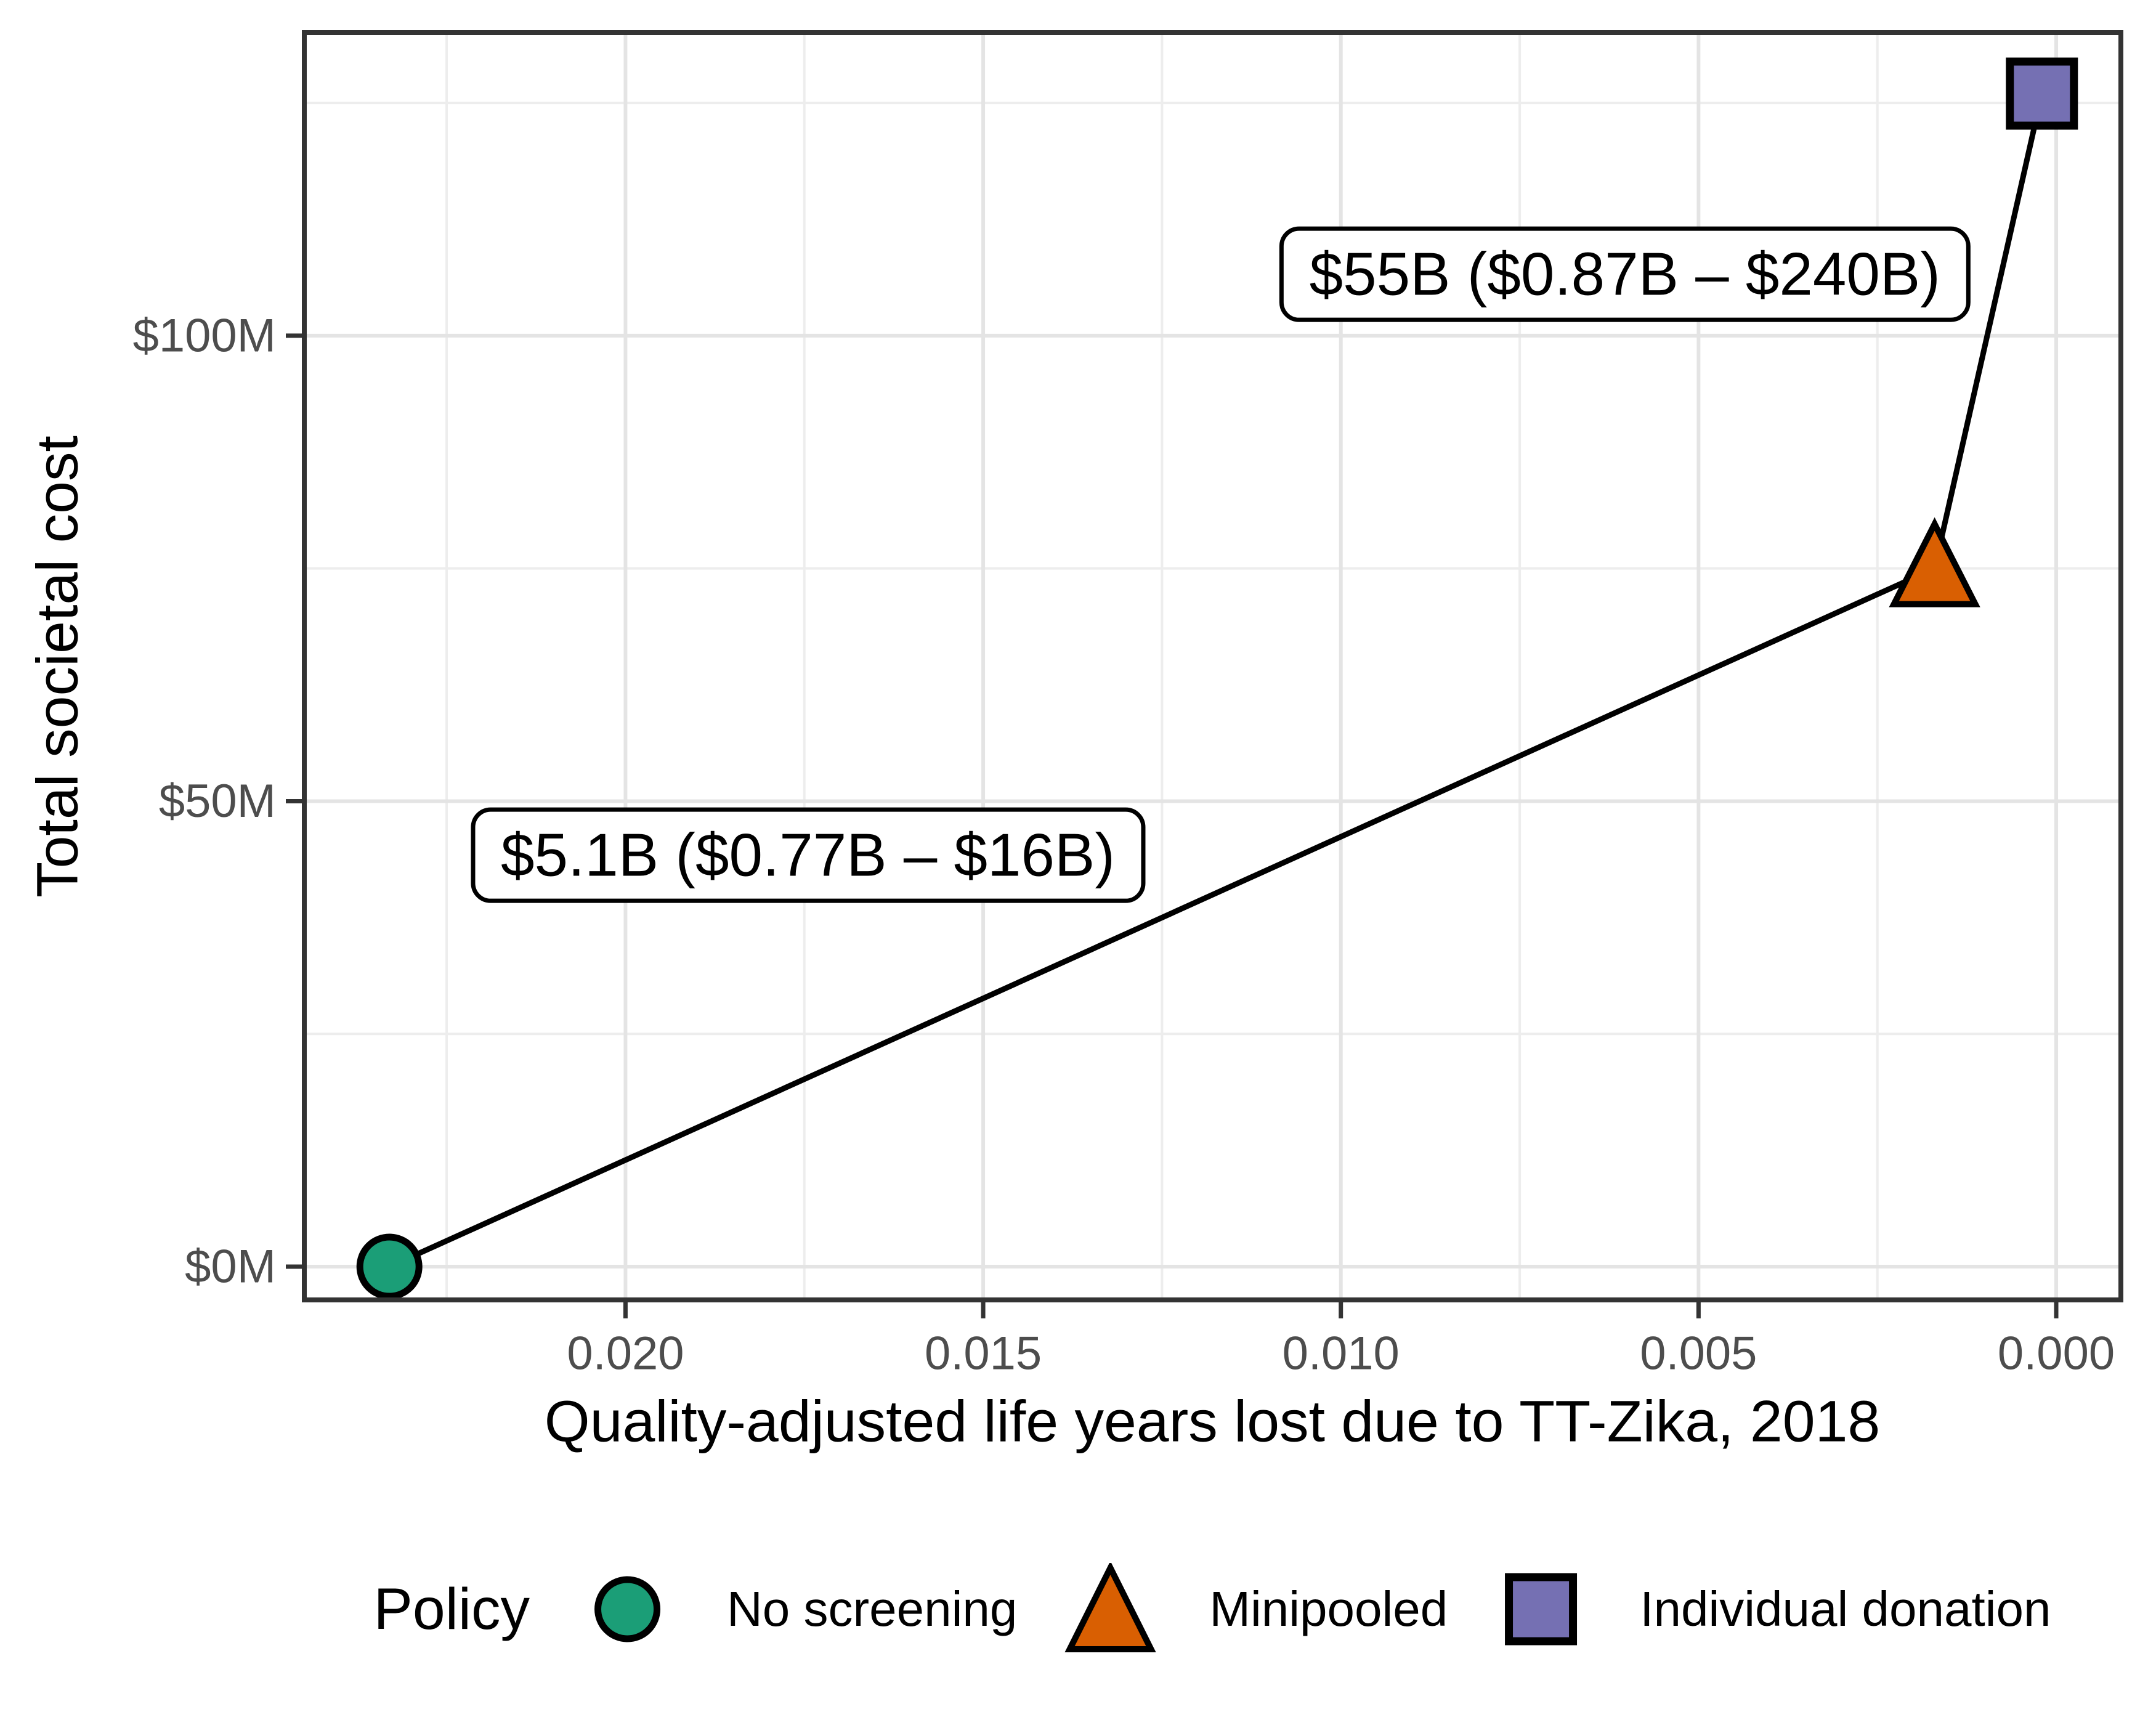 The width and height of the screenshot is (2156, 1725). Describe the element at coordinates (1341, 1354) in the screenshot. I see `x-tick-label: 0.010` at that location.